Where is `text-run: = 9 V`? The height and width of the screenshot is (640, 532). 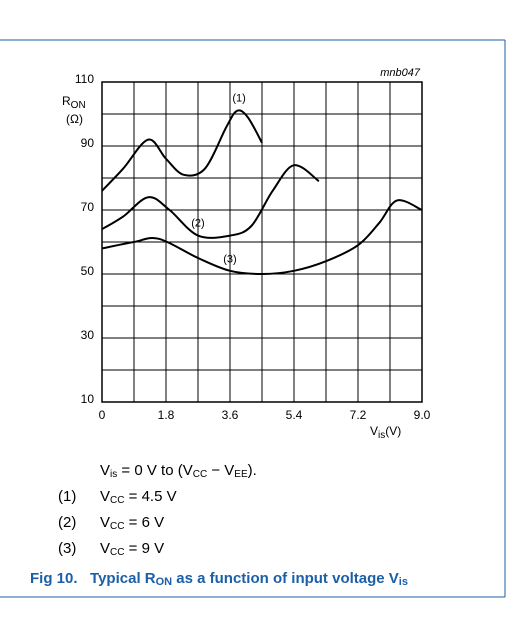 text-run: = 9 V is located at coordinates (144, 548).